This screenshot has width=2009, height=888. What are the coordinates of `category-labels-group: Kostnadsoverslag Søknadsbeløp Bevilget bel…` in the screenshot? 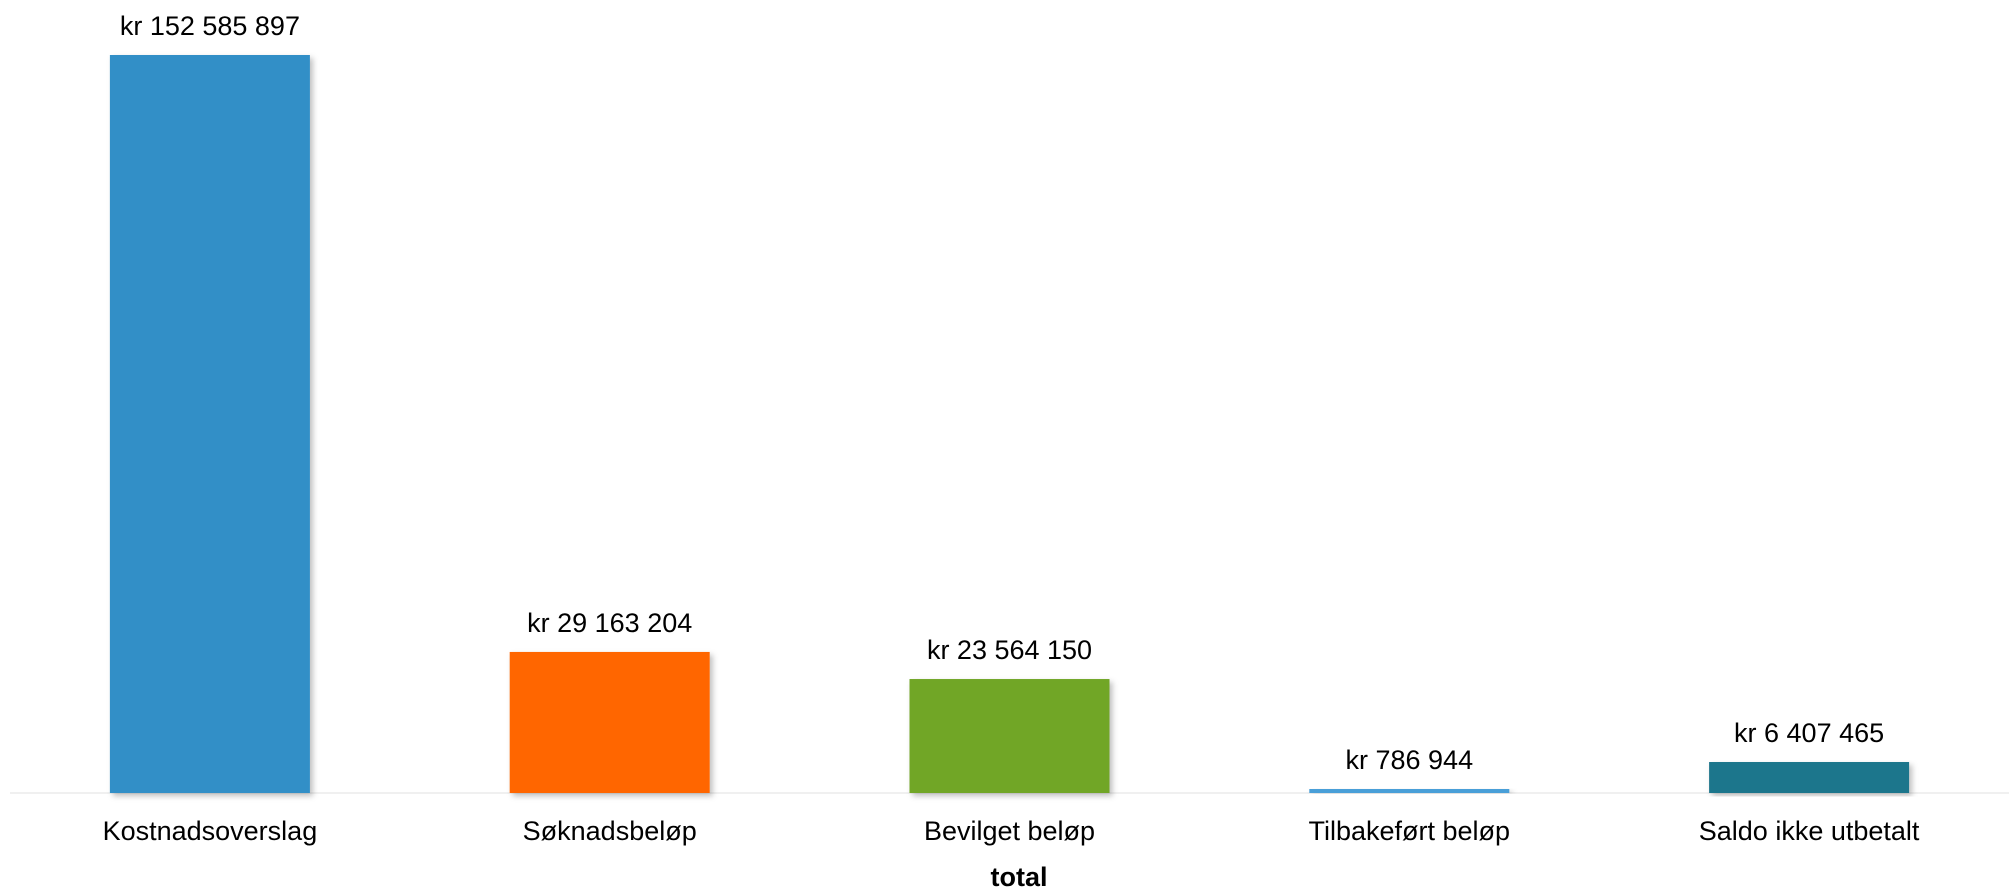 It's located at (1011, 831).